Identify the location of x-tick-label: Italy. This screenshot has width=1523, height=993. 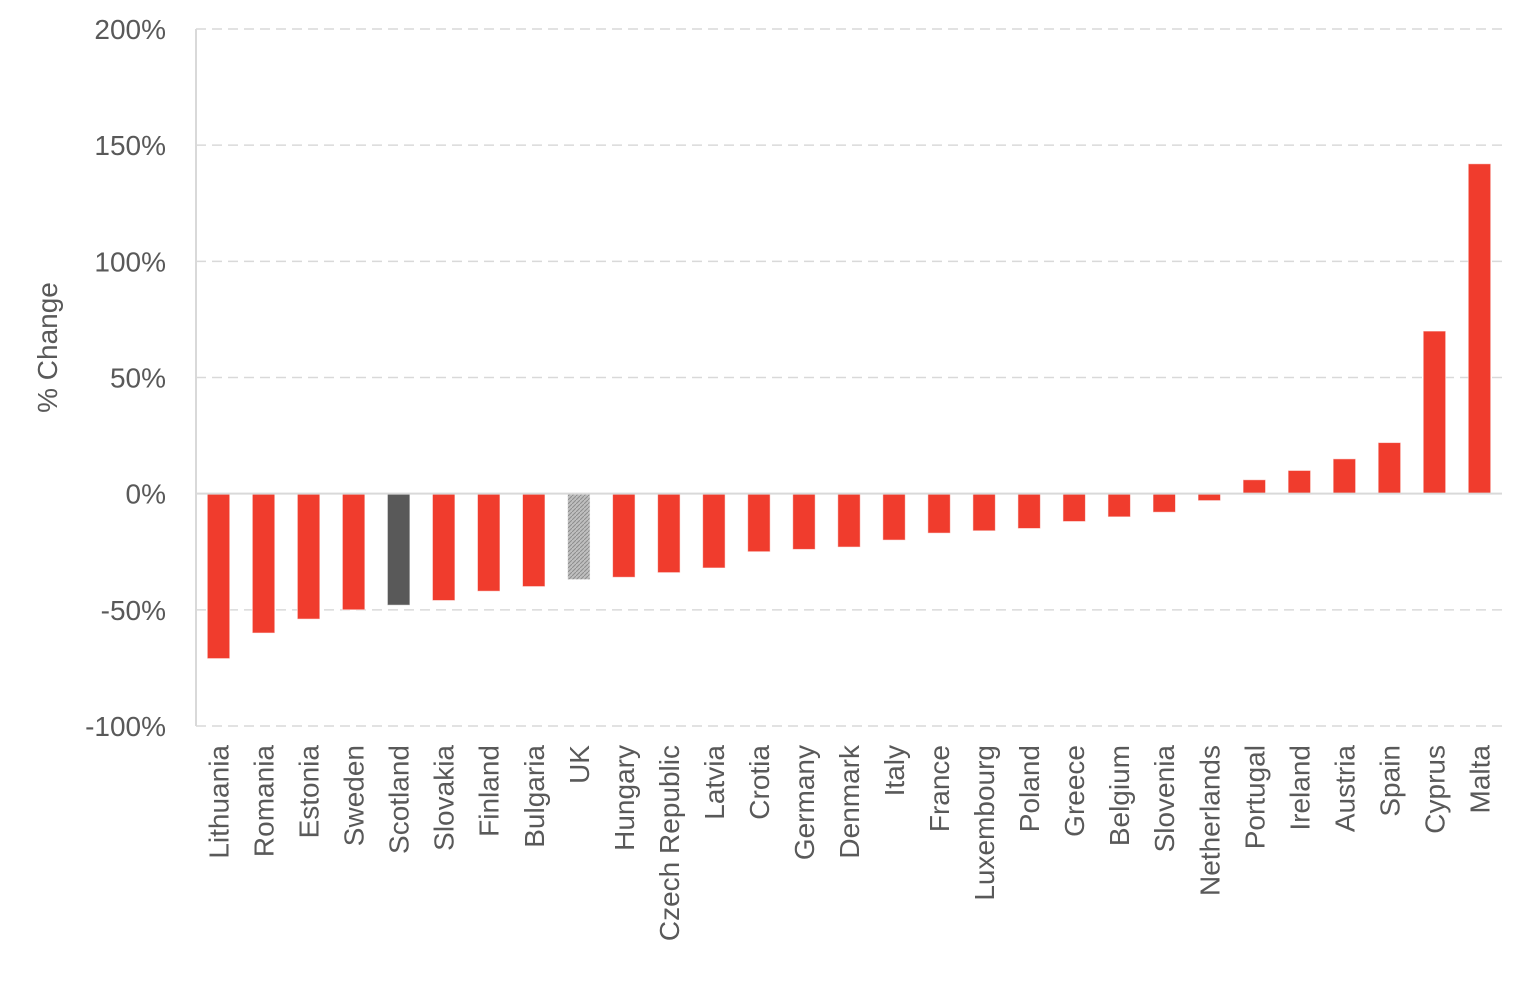
(894, 770).